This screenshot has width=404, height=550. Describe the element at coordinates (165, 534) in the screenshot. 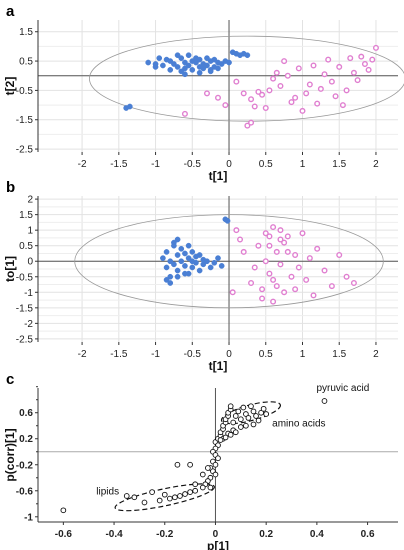

I see `x-tick-label: -0.2` at that location.